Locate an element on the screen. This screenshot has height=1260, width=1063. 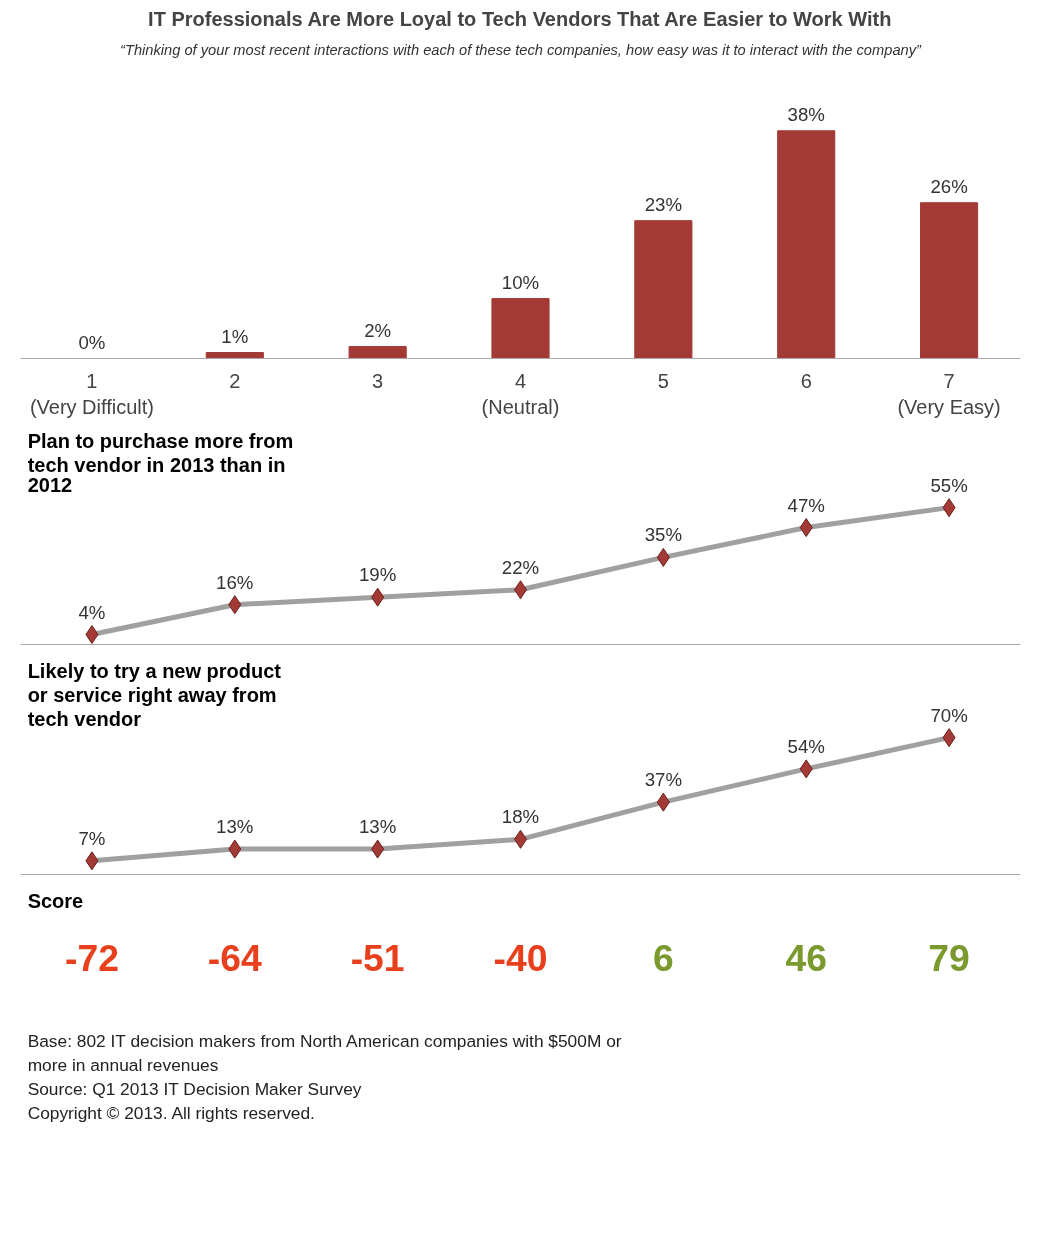
text: Score is located at coordinates (55, 900).